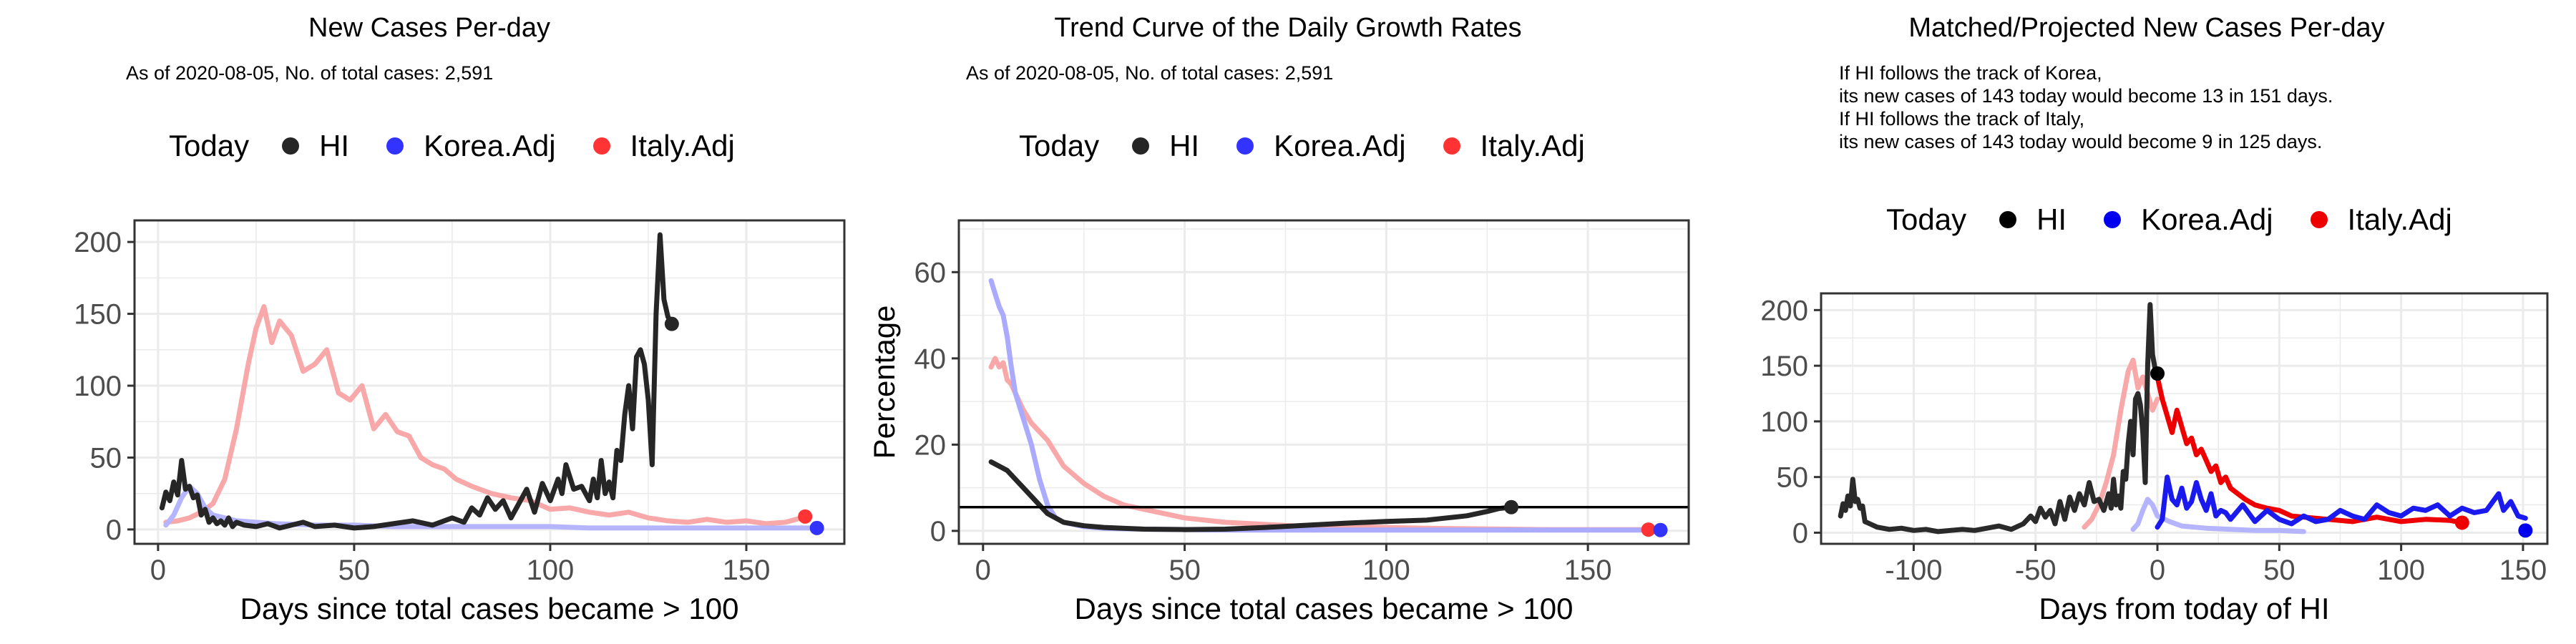 The height and width of the screenshot is (644, 2576). What do you see at coordinates (2184, 608) in the screenshot?
I see `x-axis-label: Days from today of HI` at bounding box center [2184, 608].